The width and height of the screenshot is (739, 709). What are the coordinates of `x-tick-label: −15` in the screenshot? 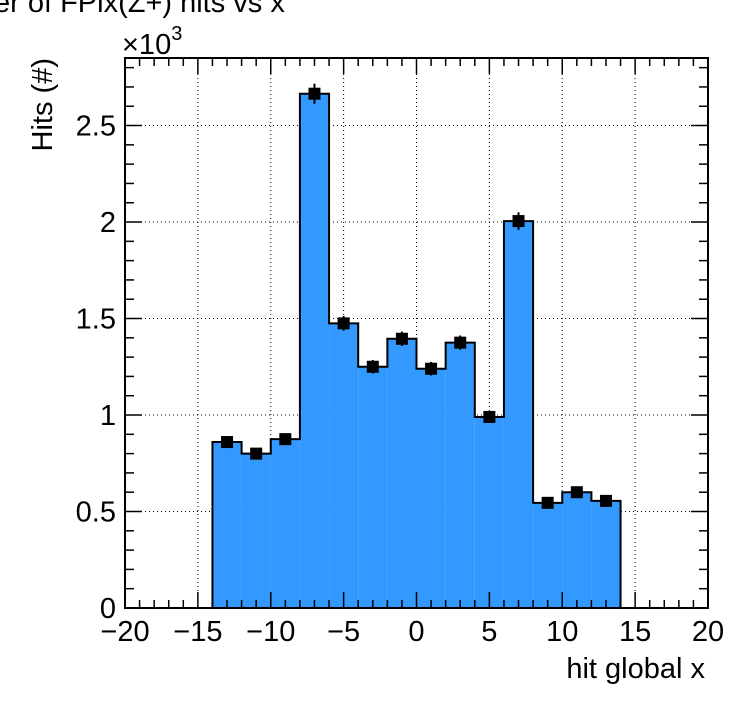 It's located at (197, 632).